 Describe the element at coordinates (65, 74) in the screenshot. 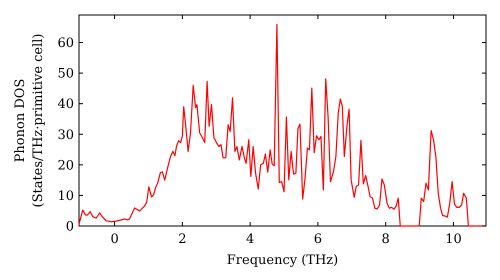

I see `y-tick-label: 50` at that location.